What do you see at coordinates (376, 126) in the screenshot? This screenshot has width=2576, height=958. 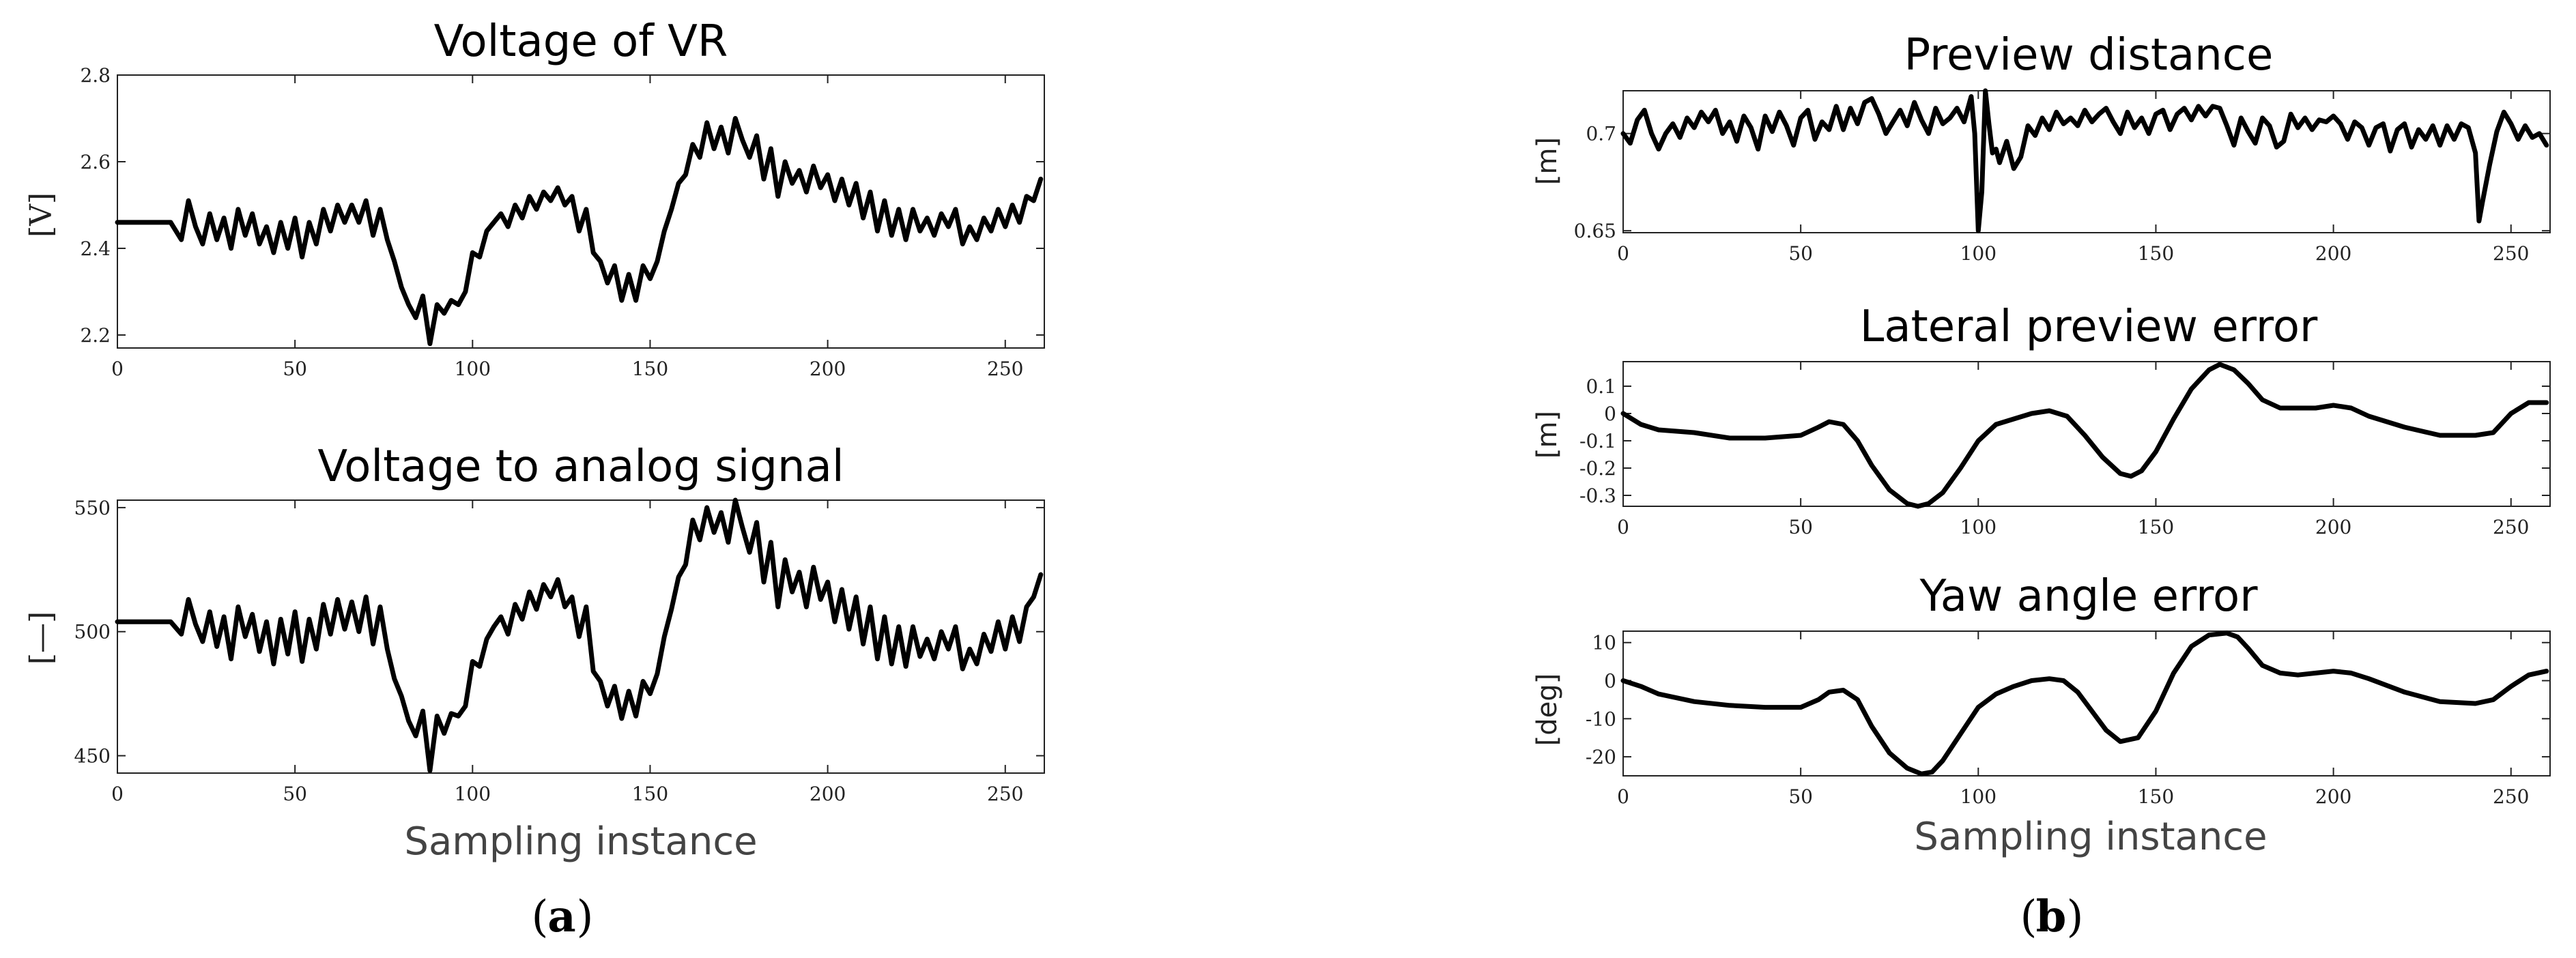 I see `chart-voltage-of-vr: Voltage of VR [V]` at bounding box center [376, 126].